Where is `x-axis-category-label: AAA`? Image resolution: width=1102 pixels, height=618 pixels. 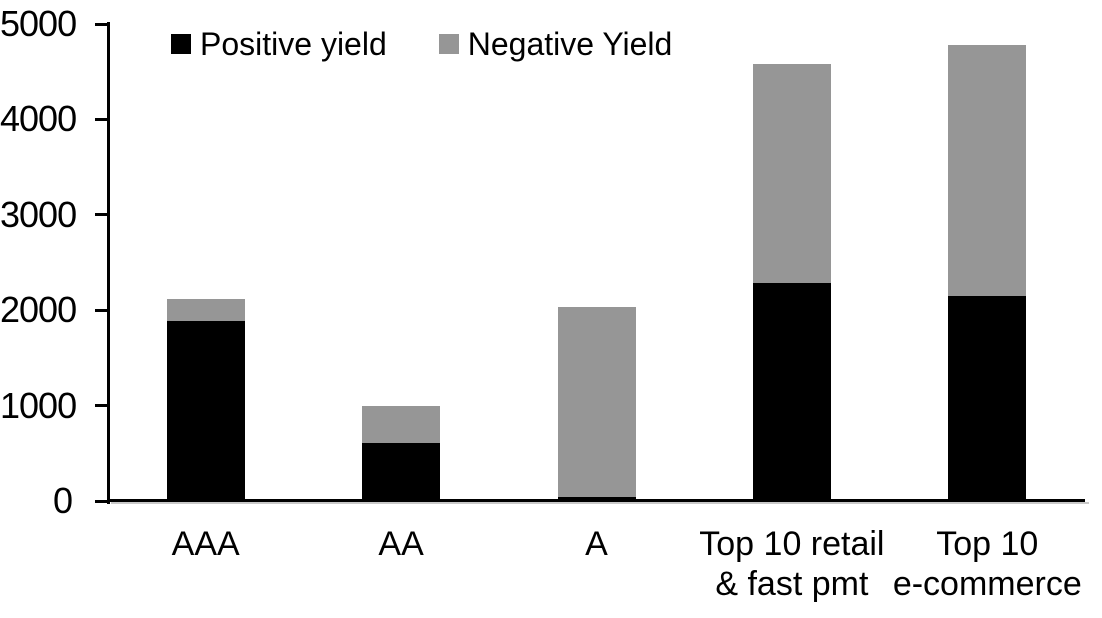 x-axis-category-label: AAA is located at coordinates (205, 544).